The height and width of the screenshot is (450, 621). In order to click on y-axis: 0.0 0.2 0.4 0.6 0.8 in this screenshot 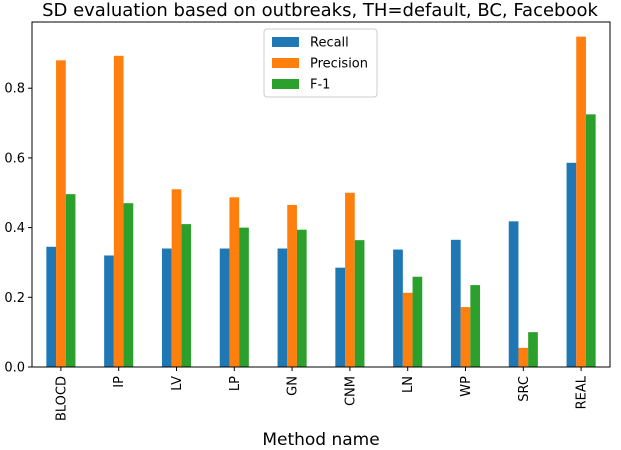, I will do `click(18, 229)`.